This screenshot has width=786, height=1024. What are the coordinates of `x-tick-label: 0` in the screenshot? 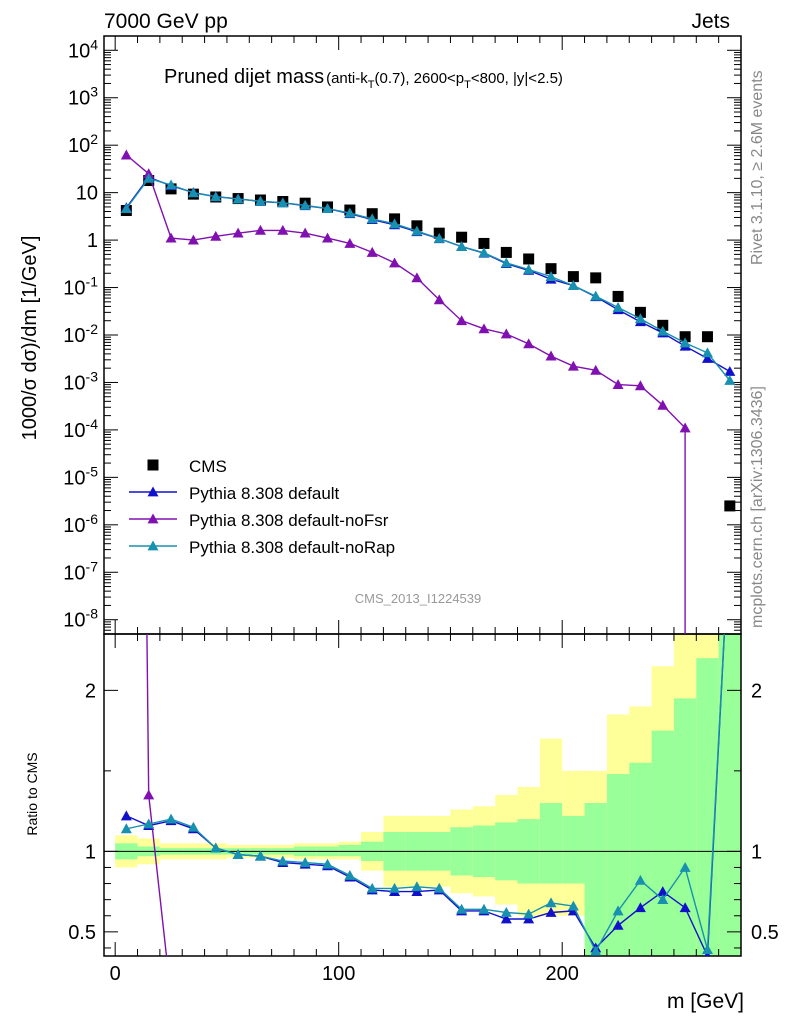 It's located at (115, 974).